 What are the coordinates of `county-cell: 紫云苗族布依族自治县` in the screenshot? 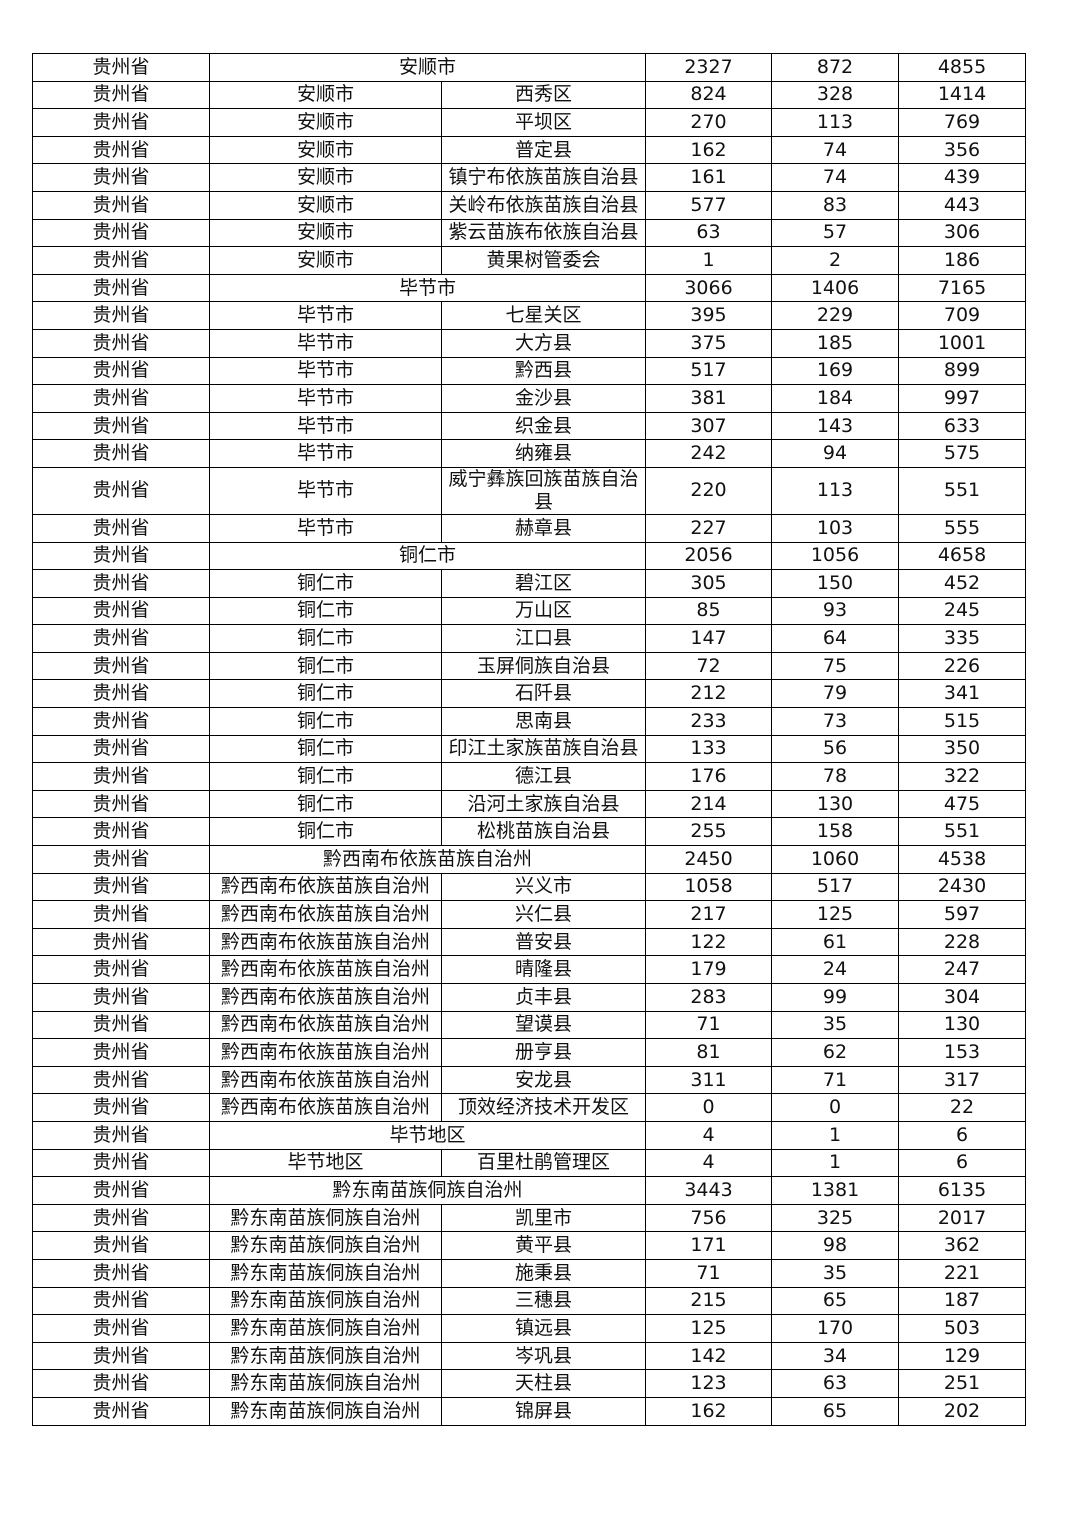 It's located at (543, 233).